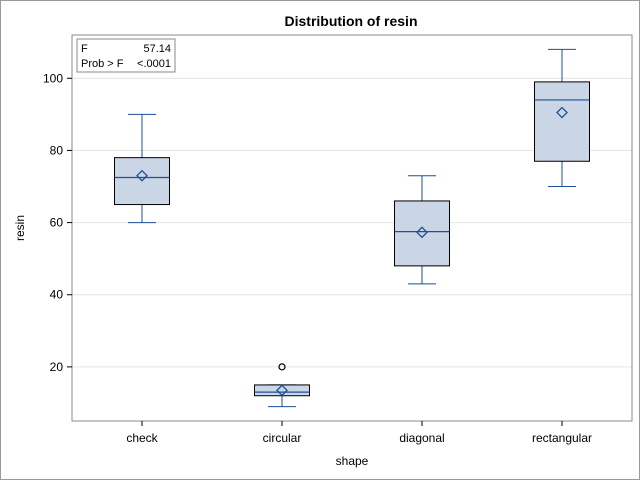 This screenshot has height=480, width=640. I want to click on stat-value-prob: <.0001, so click(154, 64).